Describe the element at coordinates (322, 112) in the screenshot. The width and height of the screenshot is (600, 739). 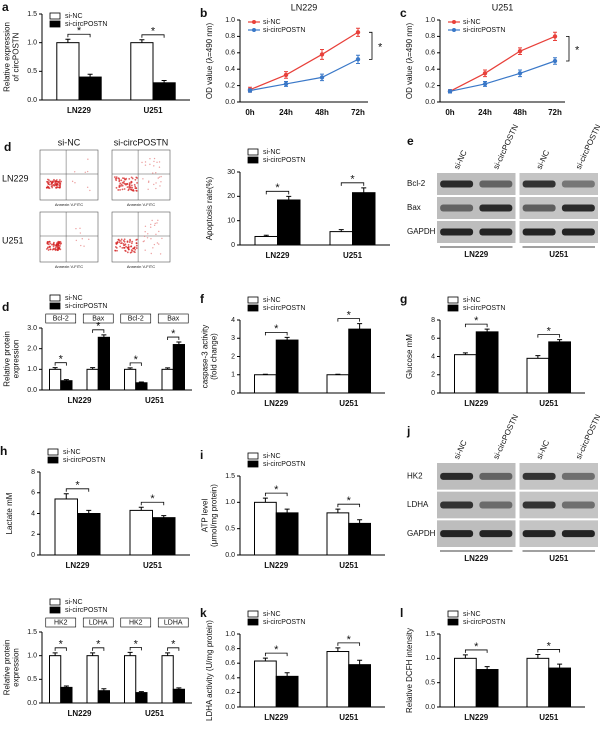
I see `x-tick-label: 48h` at that location.